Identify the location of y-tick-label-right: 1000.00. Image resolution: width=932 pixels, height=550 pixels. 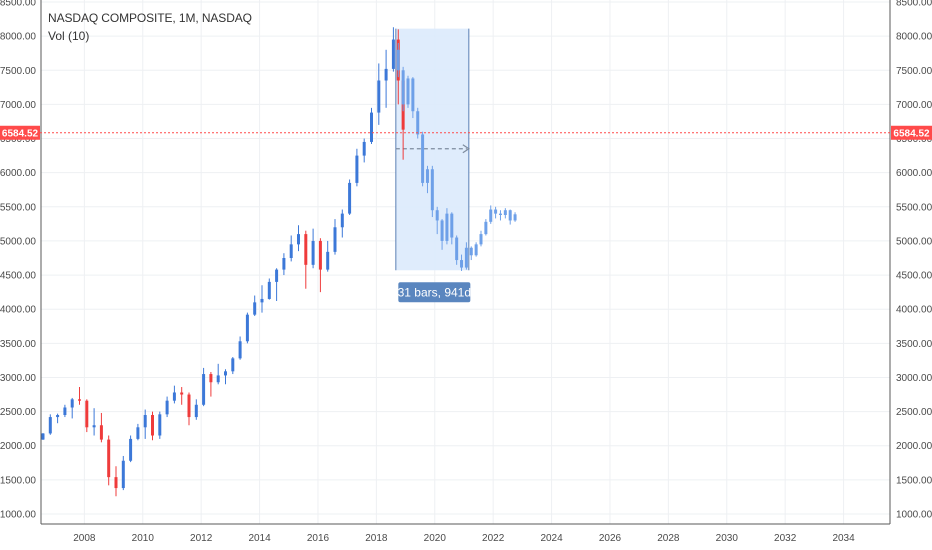
(914, 515).